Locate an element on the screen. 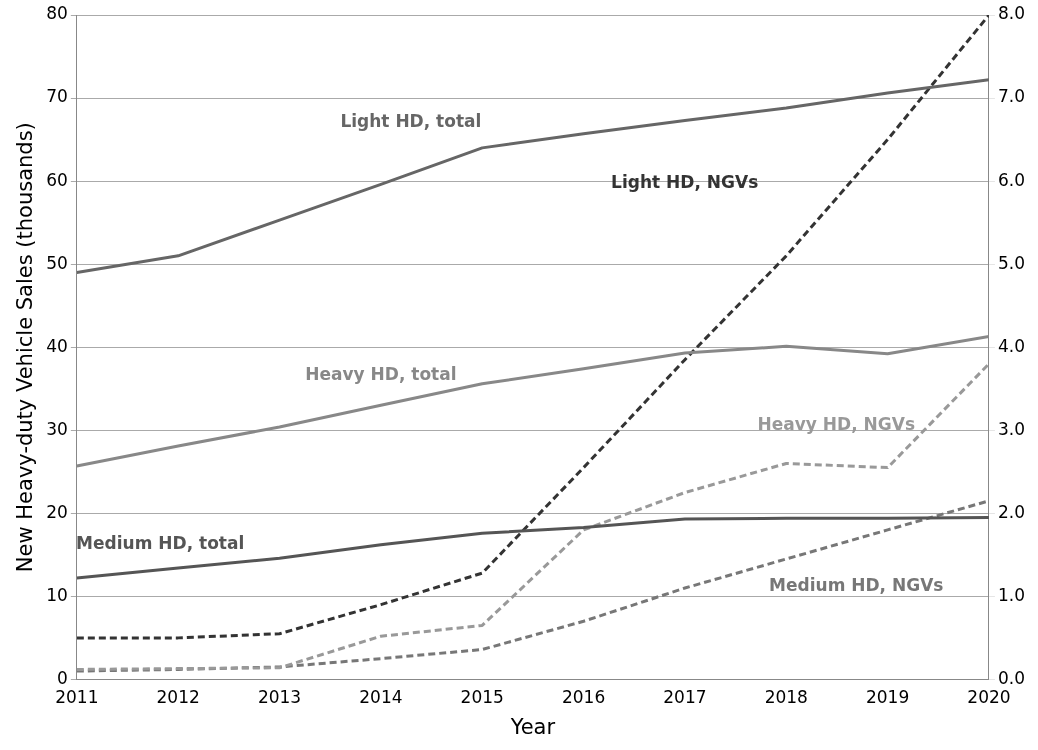 The image size is (1038, 750). x-tick-label: 2017 is located at coordinates (685, 697).